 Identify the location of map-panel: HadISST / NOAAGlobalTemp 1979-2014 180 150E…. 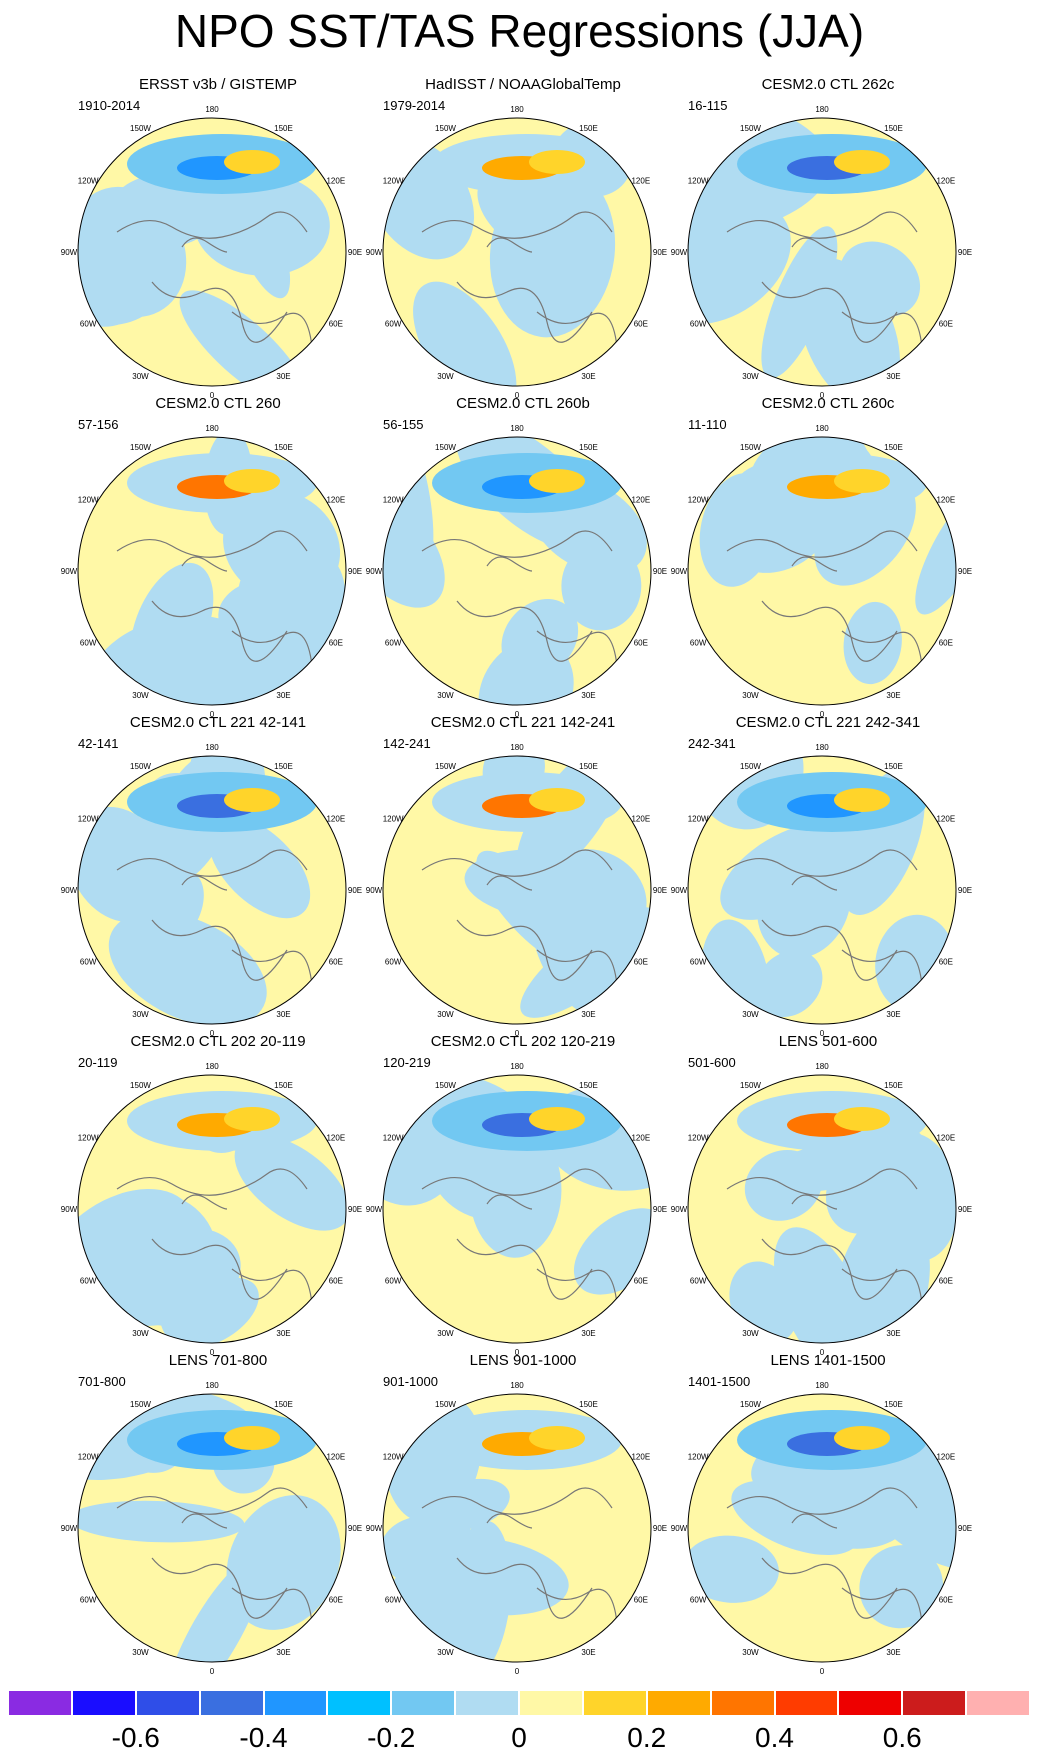
(519, 238).